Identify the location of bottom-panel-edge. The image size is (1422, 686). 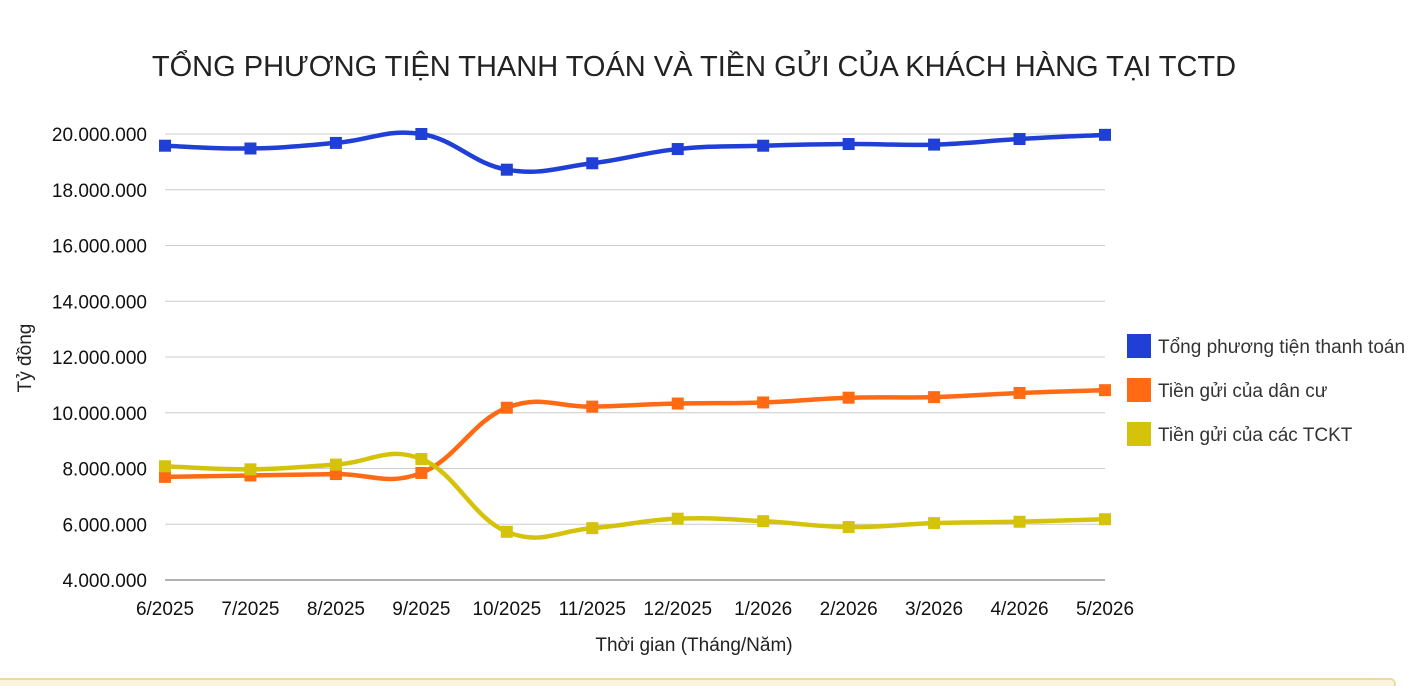
(698, 682).